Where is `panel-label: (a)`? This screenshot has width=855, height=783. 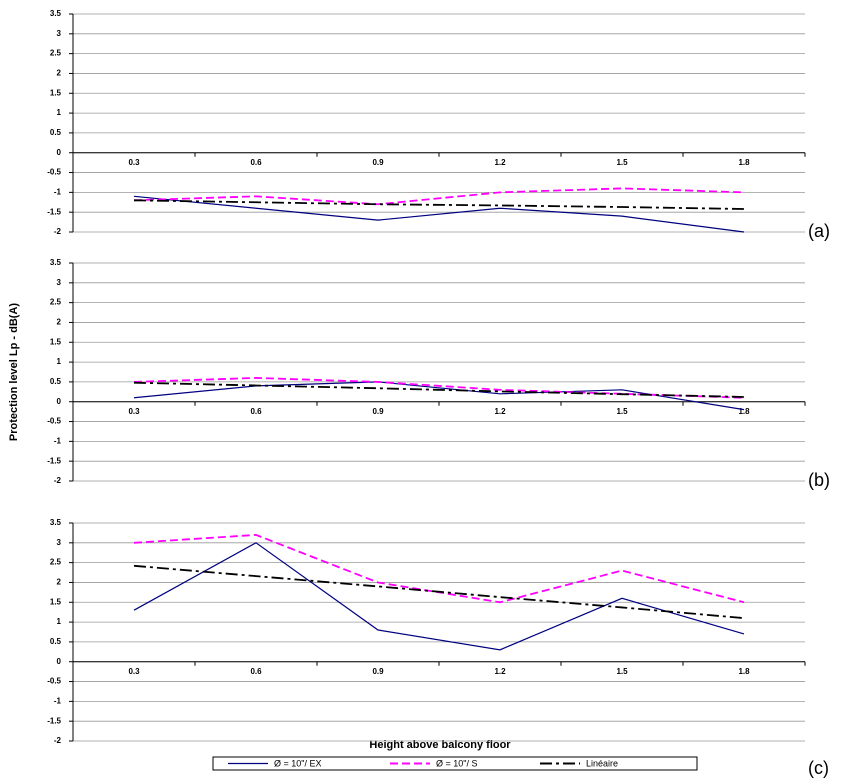
panel-label: (a) is located at coordinates (819, 231).